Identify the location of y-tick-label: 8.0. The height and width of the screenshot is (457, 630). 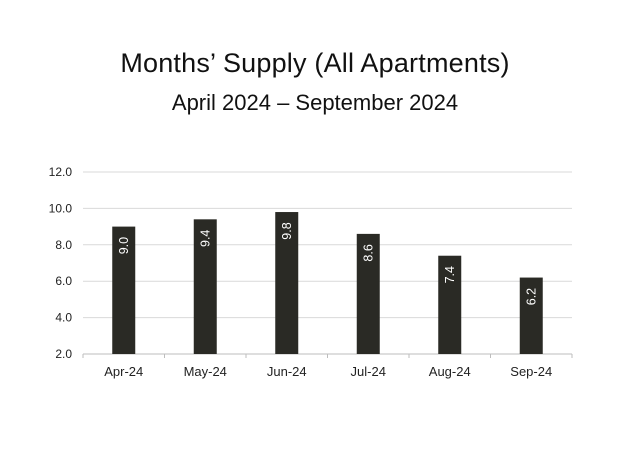
(63, 245).